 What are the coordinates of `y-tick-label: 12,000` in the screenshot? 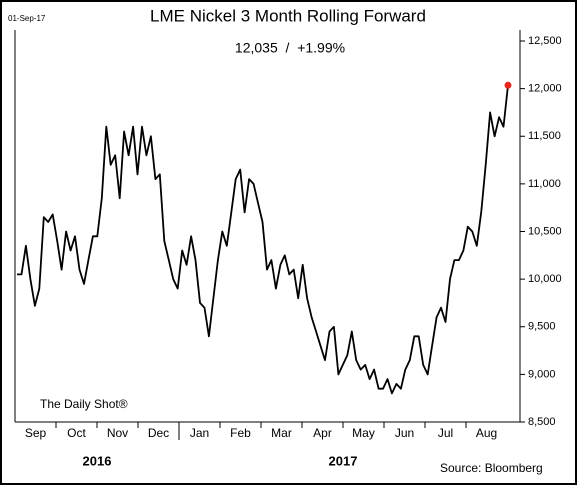 It's located at (545, 89).